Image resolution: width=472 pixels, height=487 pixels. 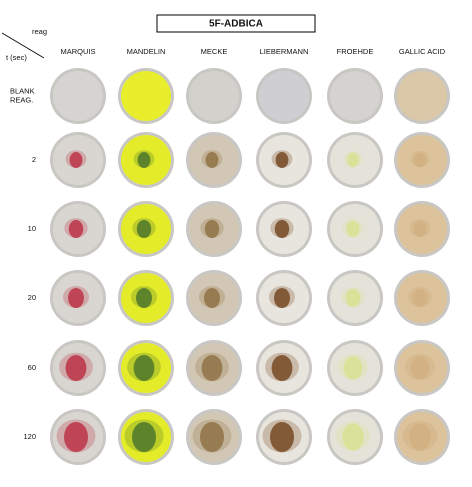 What do you see at coordinates (23, 45) in the screenshot?
I see `corner-divider` at bounding box center [23, 45].